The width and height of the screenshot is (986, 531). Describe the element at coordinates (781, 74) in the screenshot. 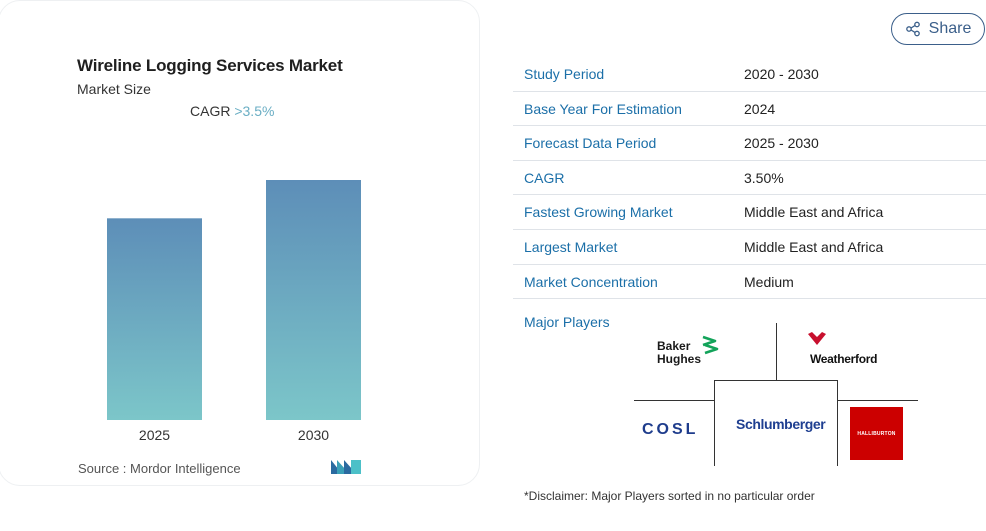

I see `info-value: 2020 - 2030` at that location.